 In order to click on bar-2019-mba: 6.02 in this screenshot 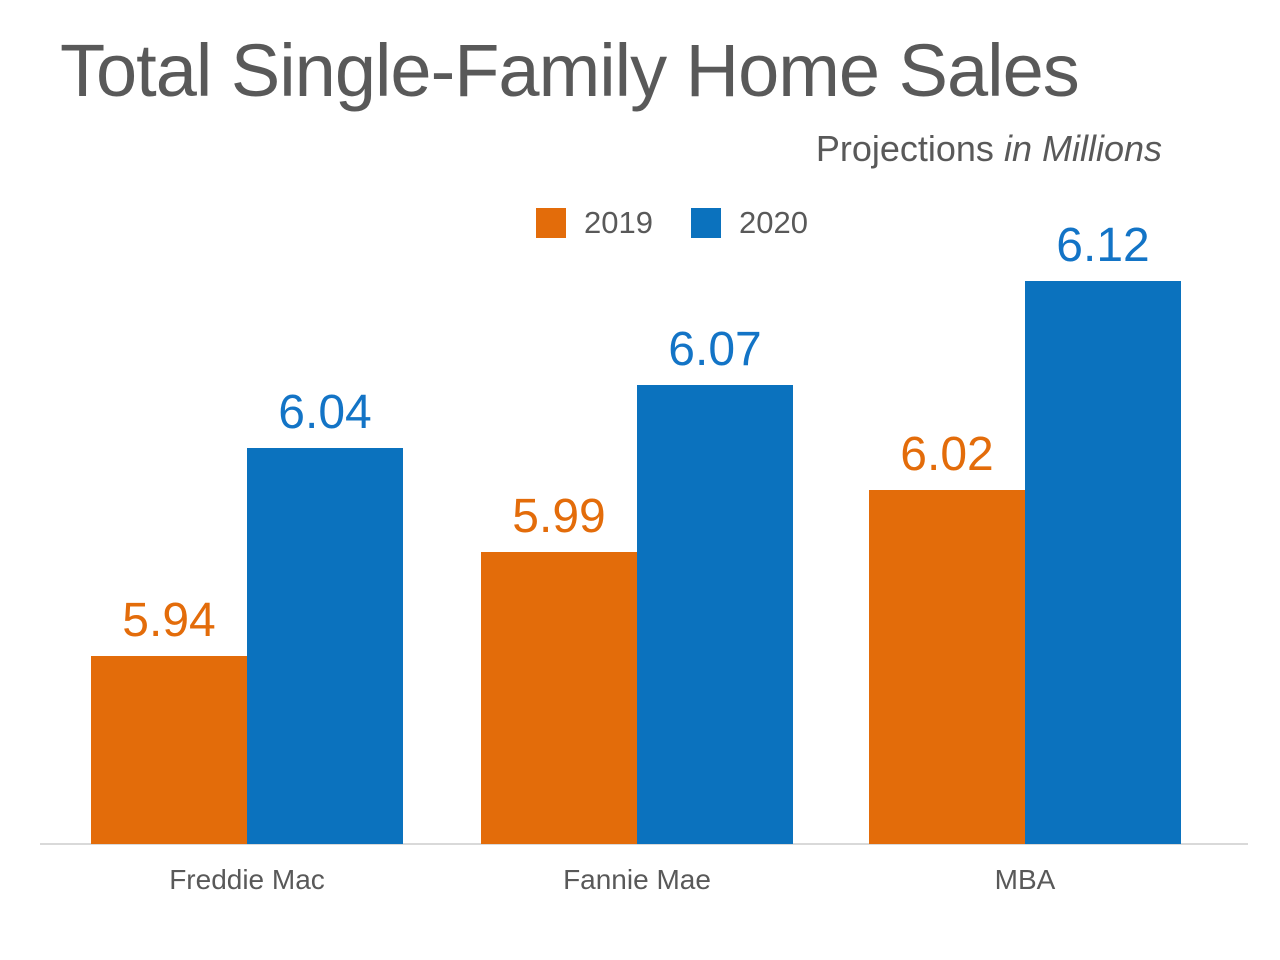, I will do `click(947, 636)`.